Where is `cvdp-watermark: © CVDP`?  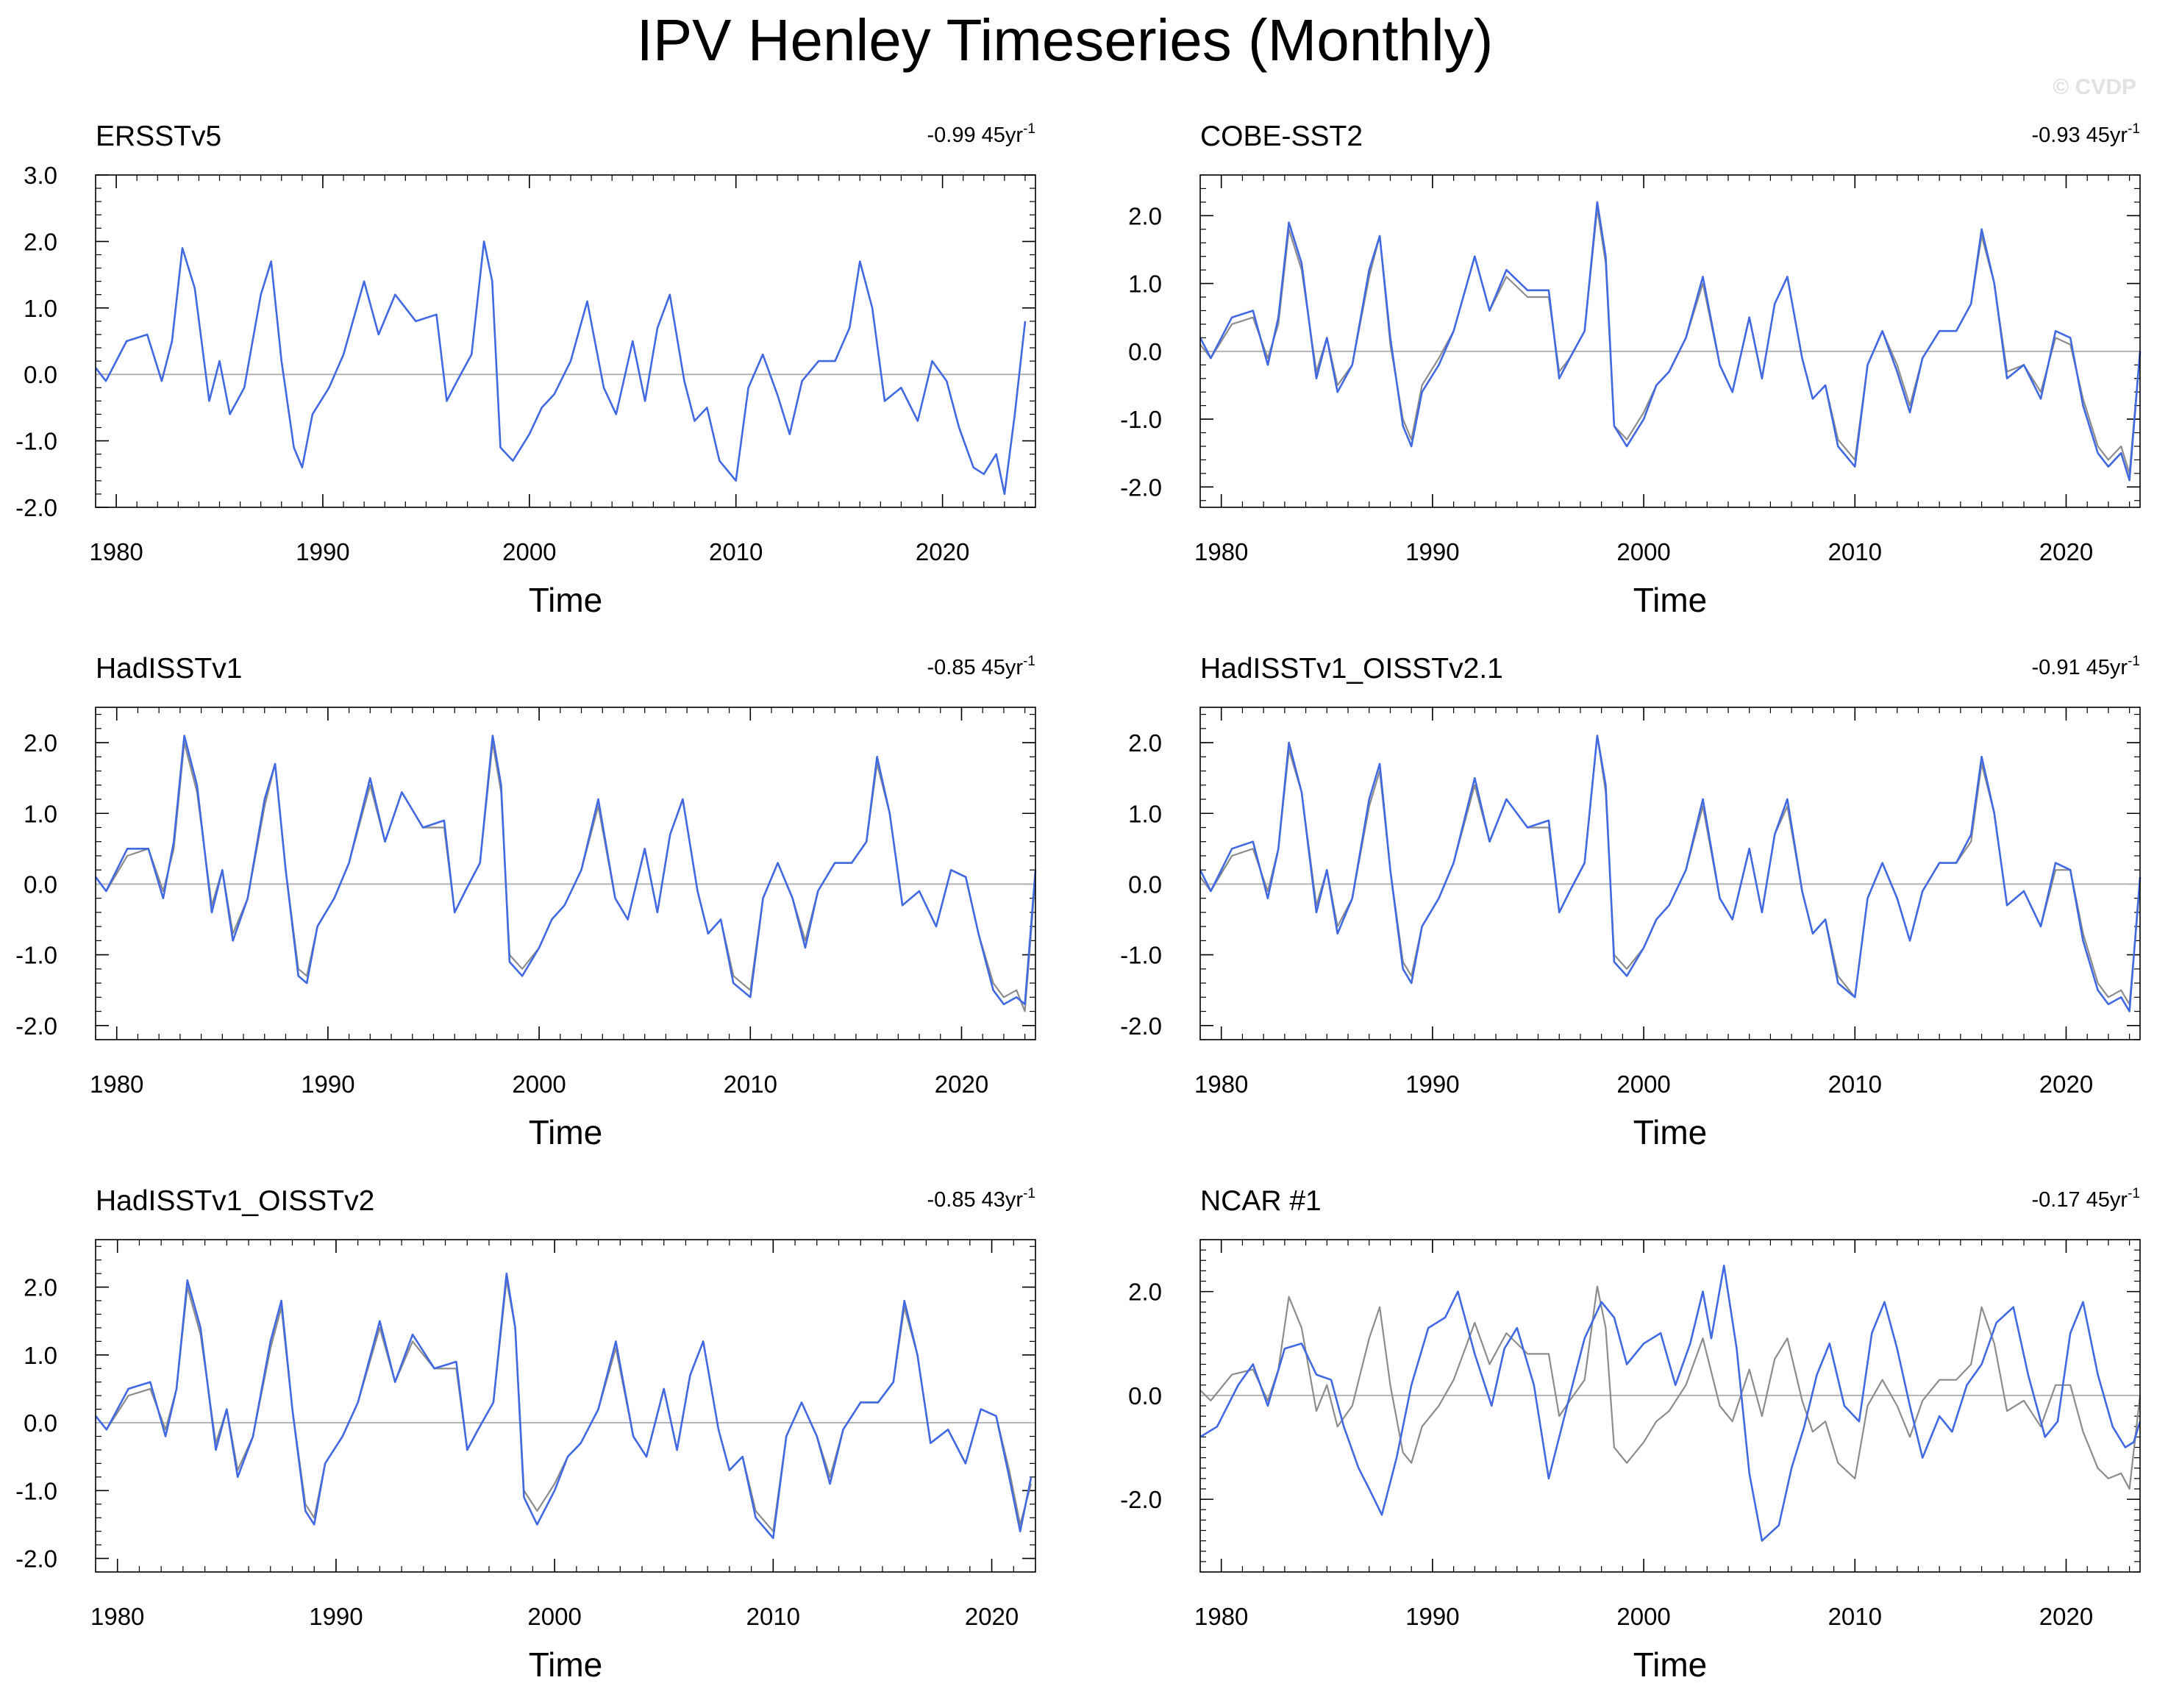
cvdp-watermark: © CVDP is located at coordinates (2094, 87).